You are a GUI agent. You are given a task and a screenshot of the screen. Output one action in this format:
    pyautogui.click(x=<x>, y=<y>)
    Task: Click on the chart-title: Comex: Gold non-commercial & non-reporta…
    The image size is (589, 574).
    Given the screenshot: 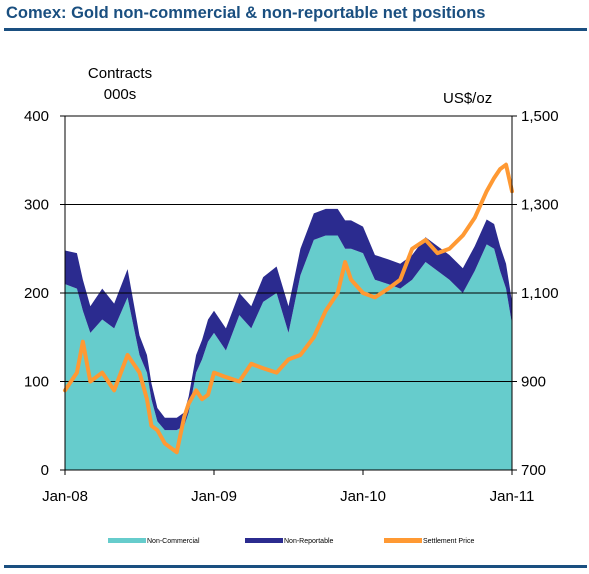 What is the action you would take?
    pyautogui.click(x=246, y=13)
    